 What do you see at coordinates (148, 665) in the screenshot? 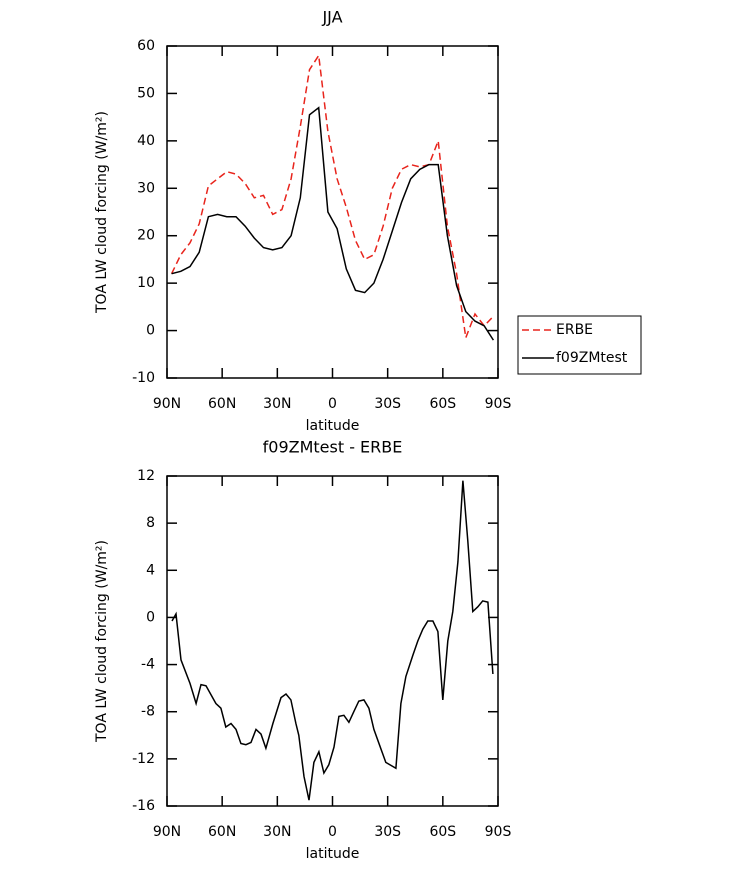
I see `y-tick-label: -4` at bounding box center [148, 665].